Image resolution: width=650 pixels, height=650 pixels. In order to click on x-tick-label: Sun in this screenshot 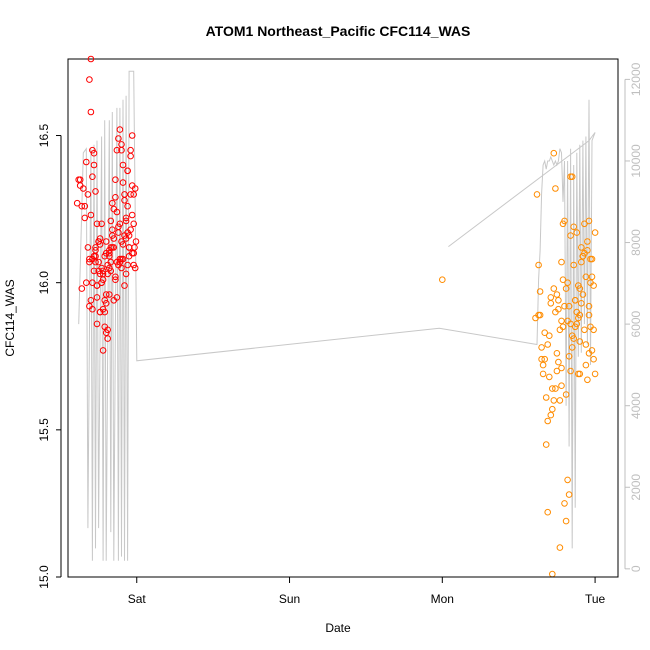, I will do `click(289, 599)`.